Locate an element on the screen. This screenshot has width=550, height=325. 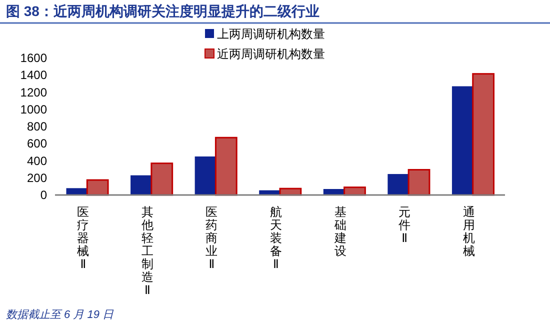
y-tick-label: 1000 is located at coordinates (34, 109).